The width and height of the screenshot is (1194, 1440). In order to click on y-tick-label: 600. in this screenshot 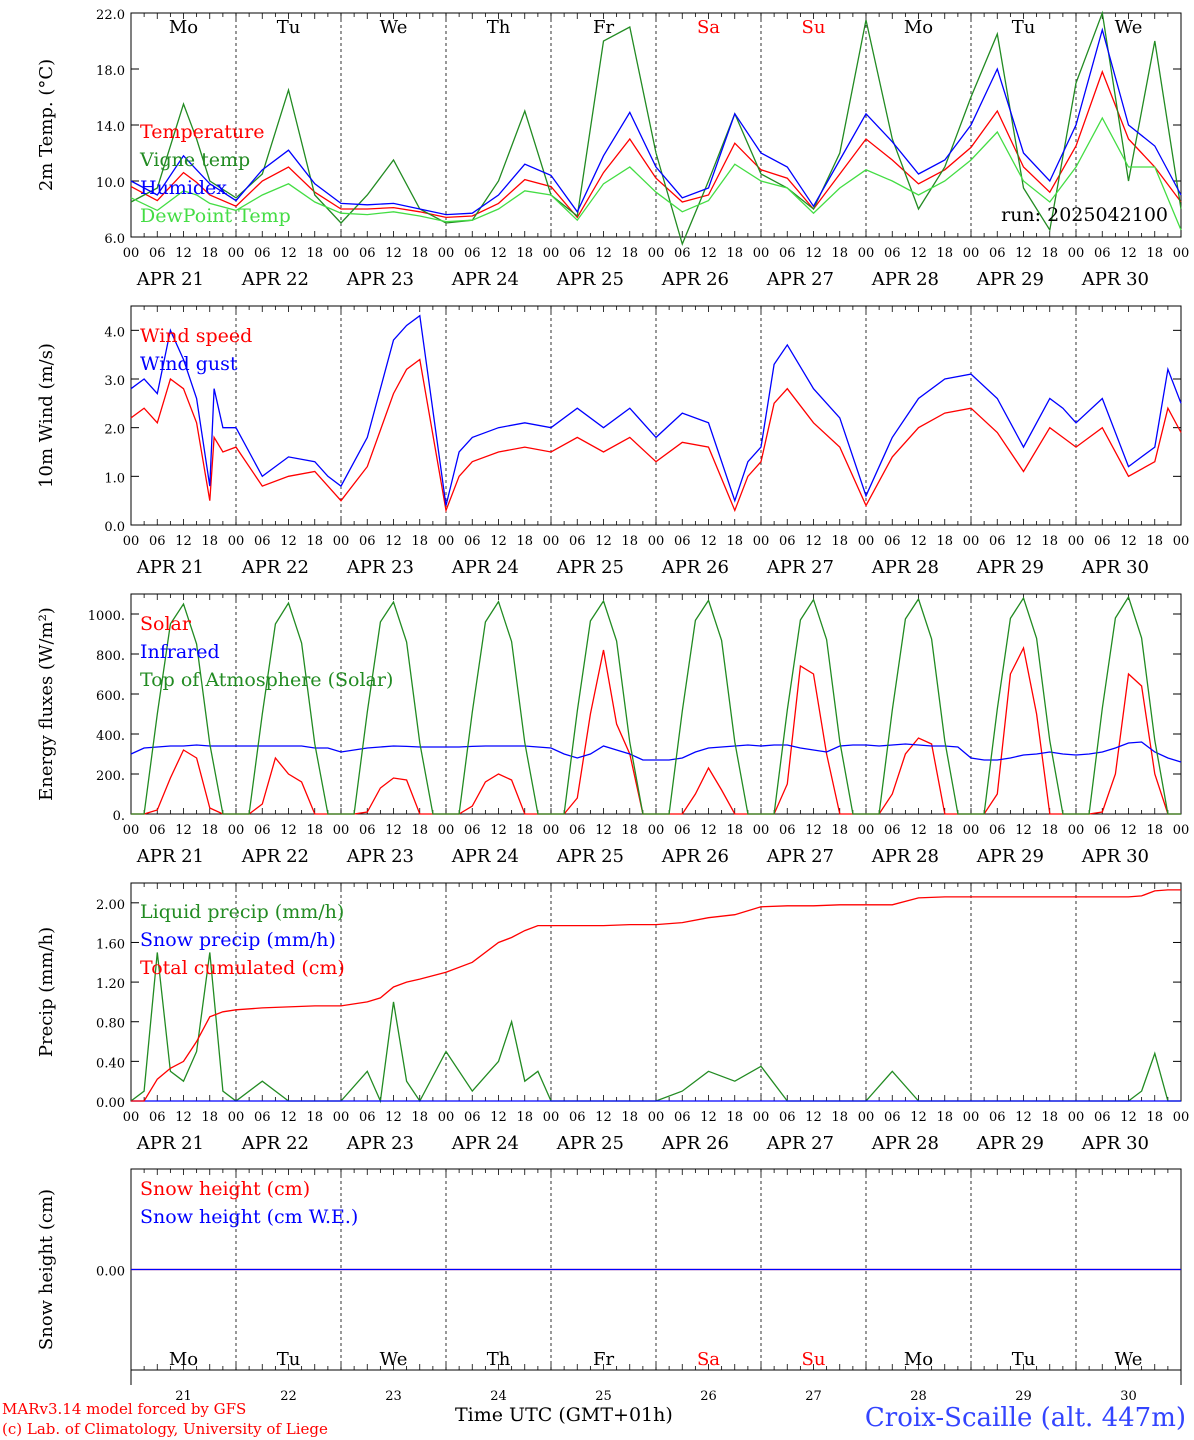, I will do `click(110, 696)`.